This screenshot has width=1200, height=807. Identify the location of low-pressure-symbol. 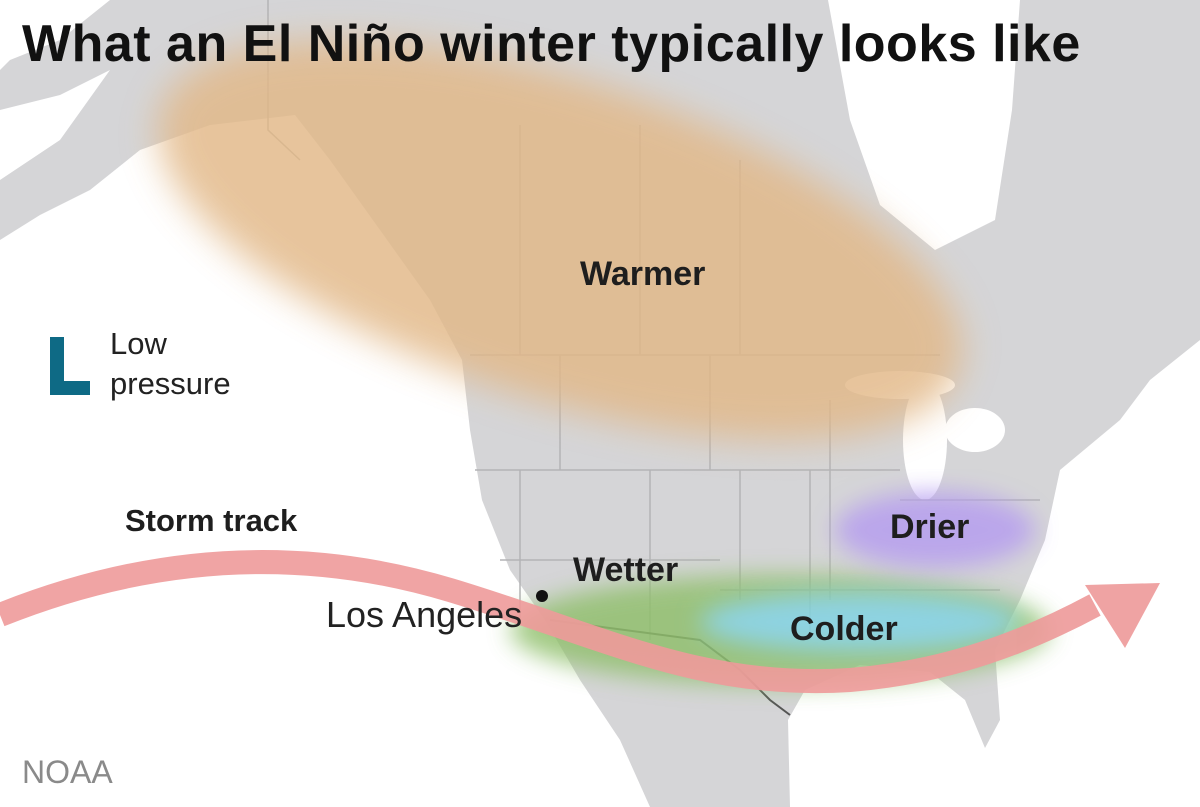
(70, 366).